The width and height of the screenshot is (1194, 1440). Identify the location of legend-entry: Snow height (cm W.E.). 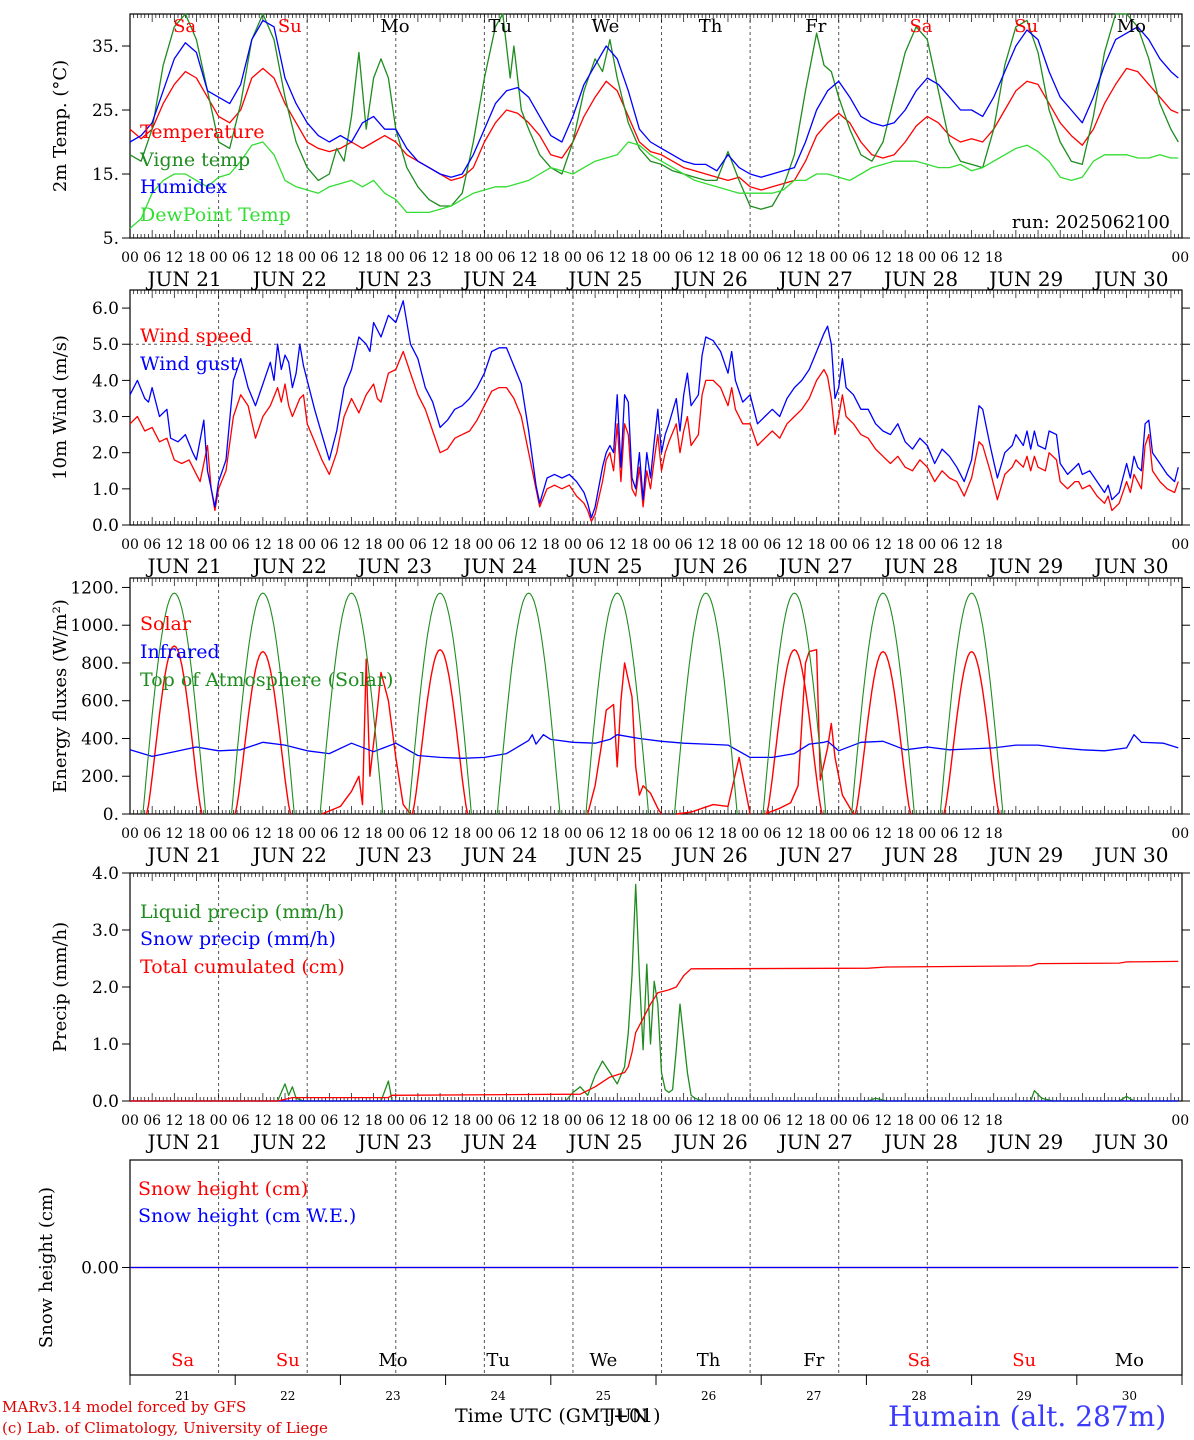
(247, 1216).